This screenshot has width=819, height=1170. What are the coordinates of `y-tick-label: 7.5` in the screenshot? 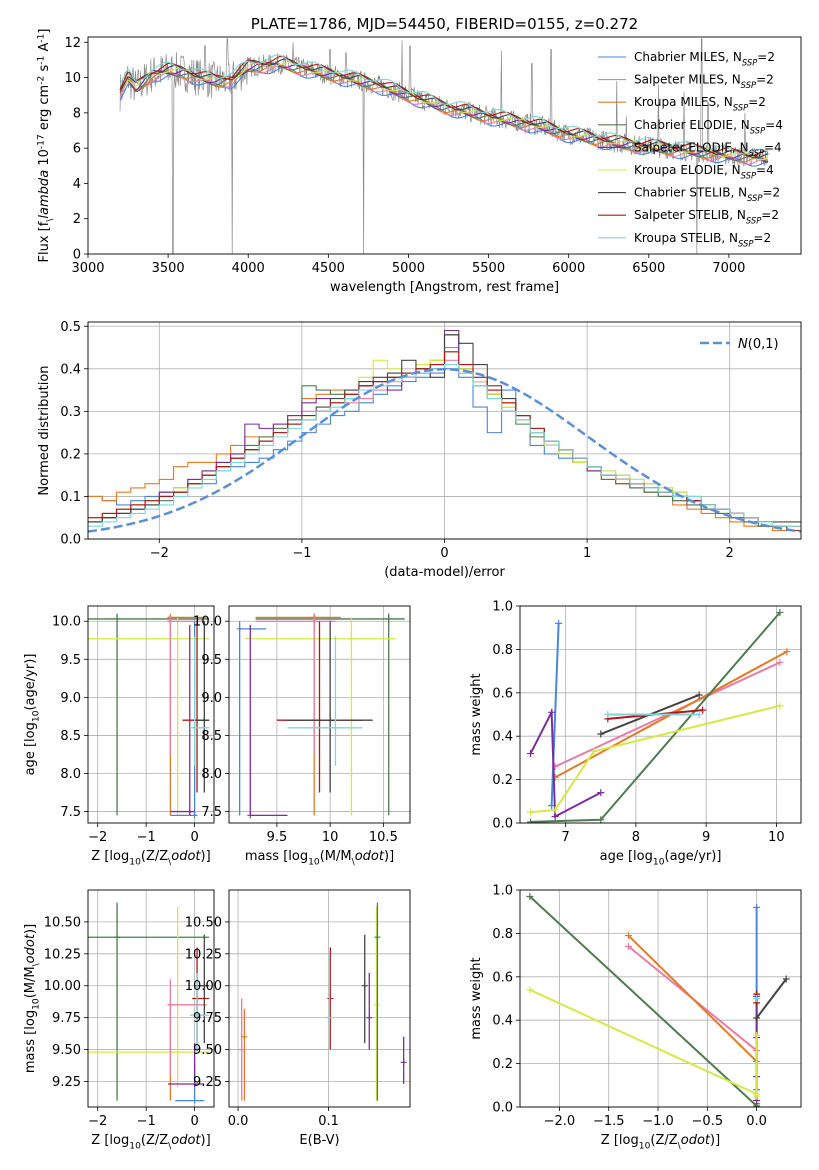 It's located at (70, 812).